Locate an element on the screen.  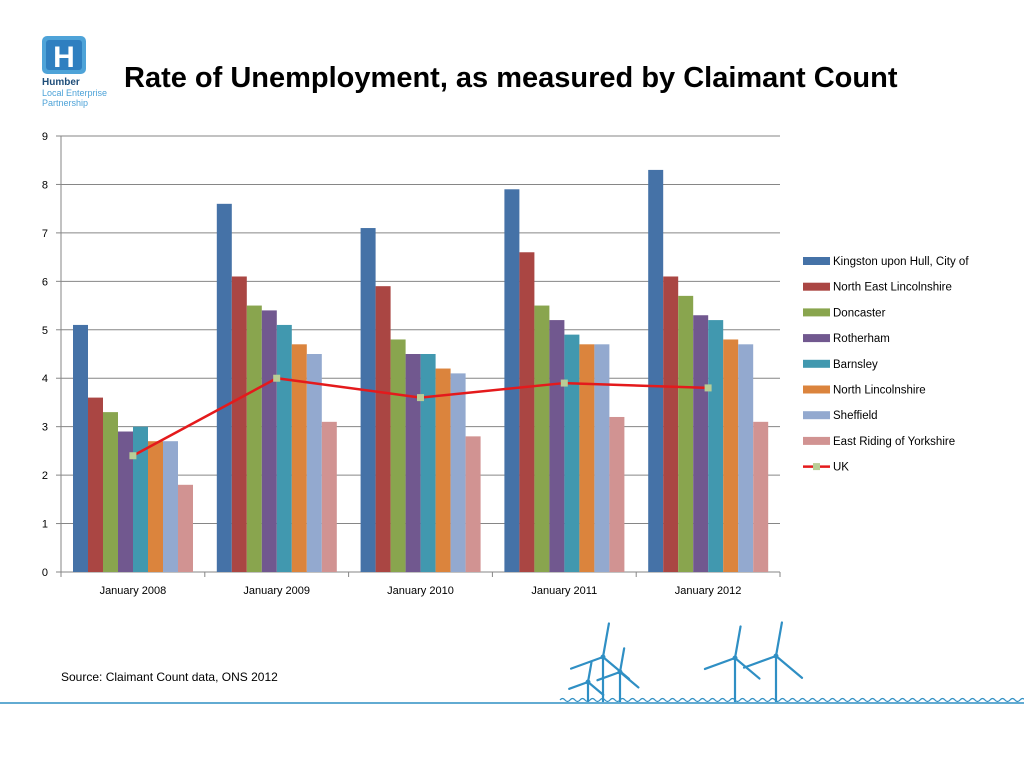
y-tick-label: 0 is located at coordinates (45, 573).